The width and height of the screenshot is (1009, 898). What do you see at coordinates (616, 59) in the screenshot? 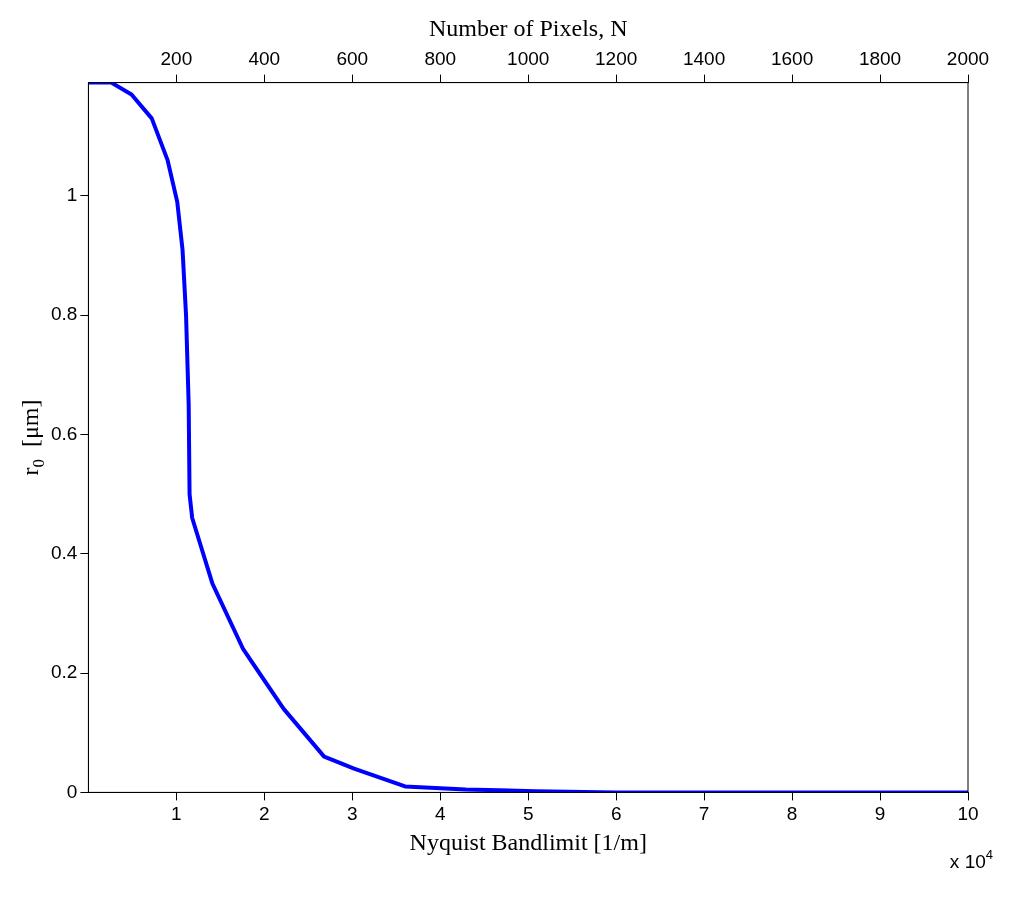
I see `x2-tick-label: 1200` at bounding box center [616, 59].